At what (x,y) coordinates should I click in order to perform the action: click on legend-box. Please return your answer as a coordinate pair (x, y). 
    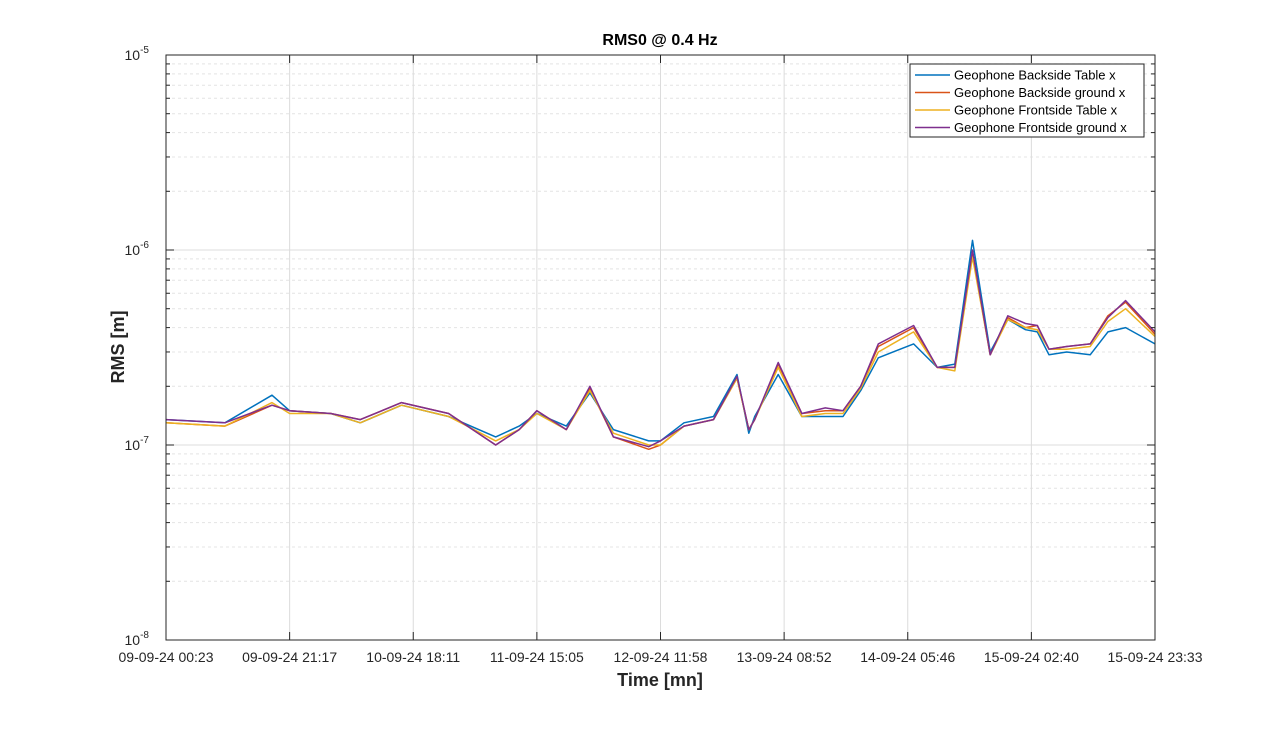
    Looking at the image, I should click on (1027, 100).